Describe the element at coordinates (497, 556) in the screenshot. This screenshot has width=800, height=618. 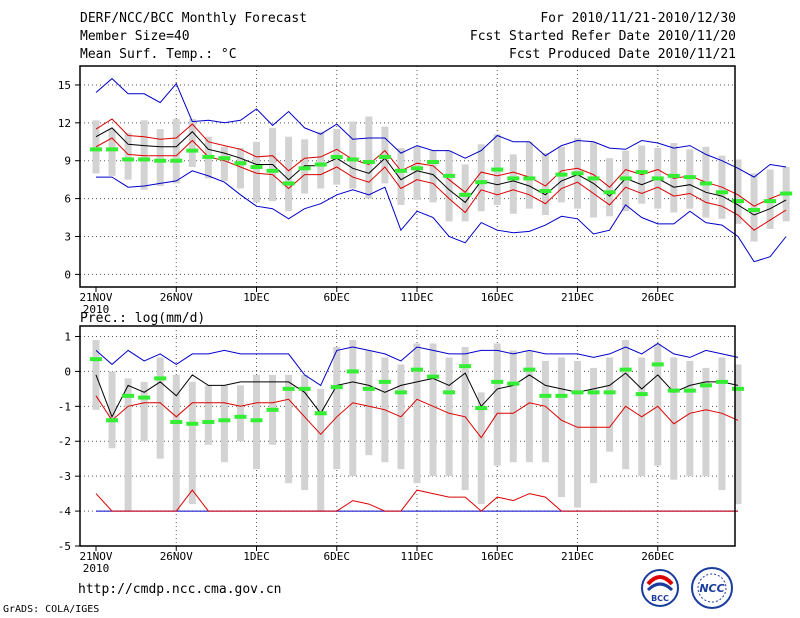
I see `prec-xtick-label: 16DEC` at that location.